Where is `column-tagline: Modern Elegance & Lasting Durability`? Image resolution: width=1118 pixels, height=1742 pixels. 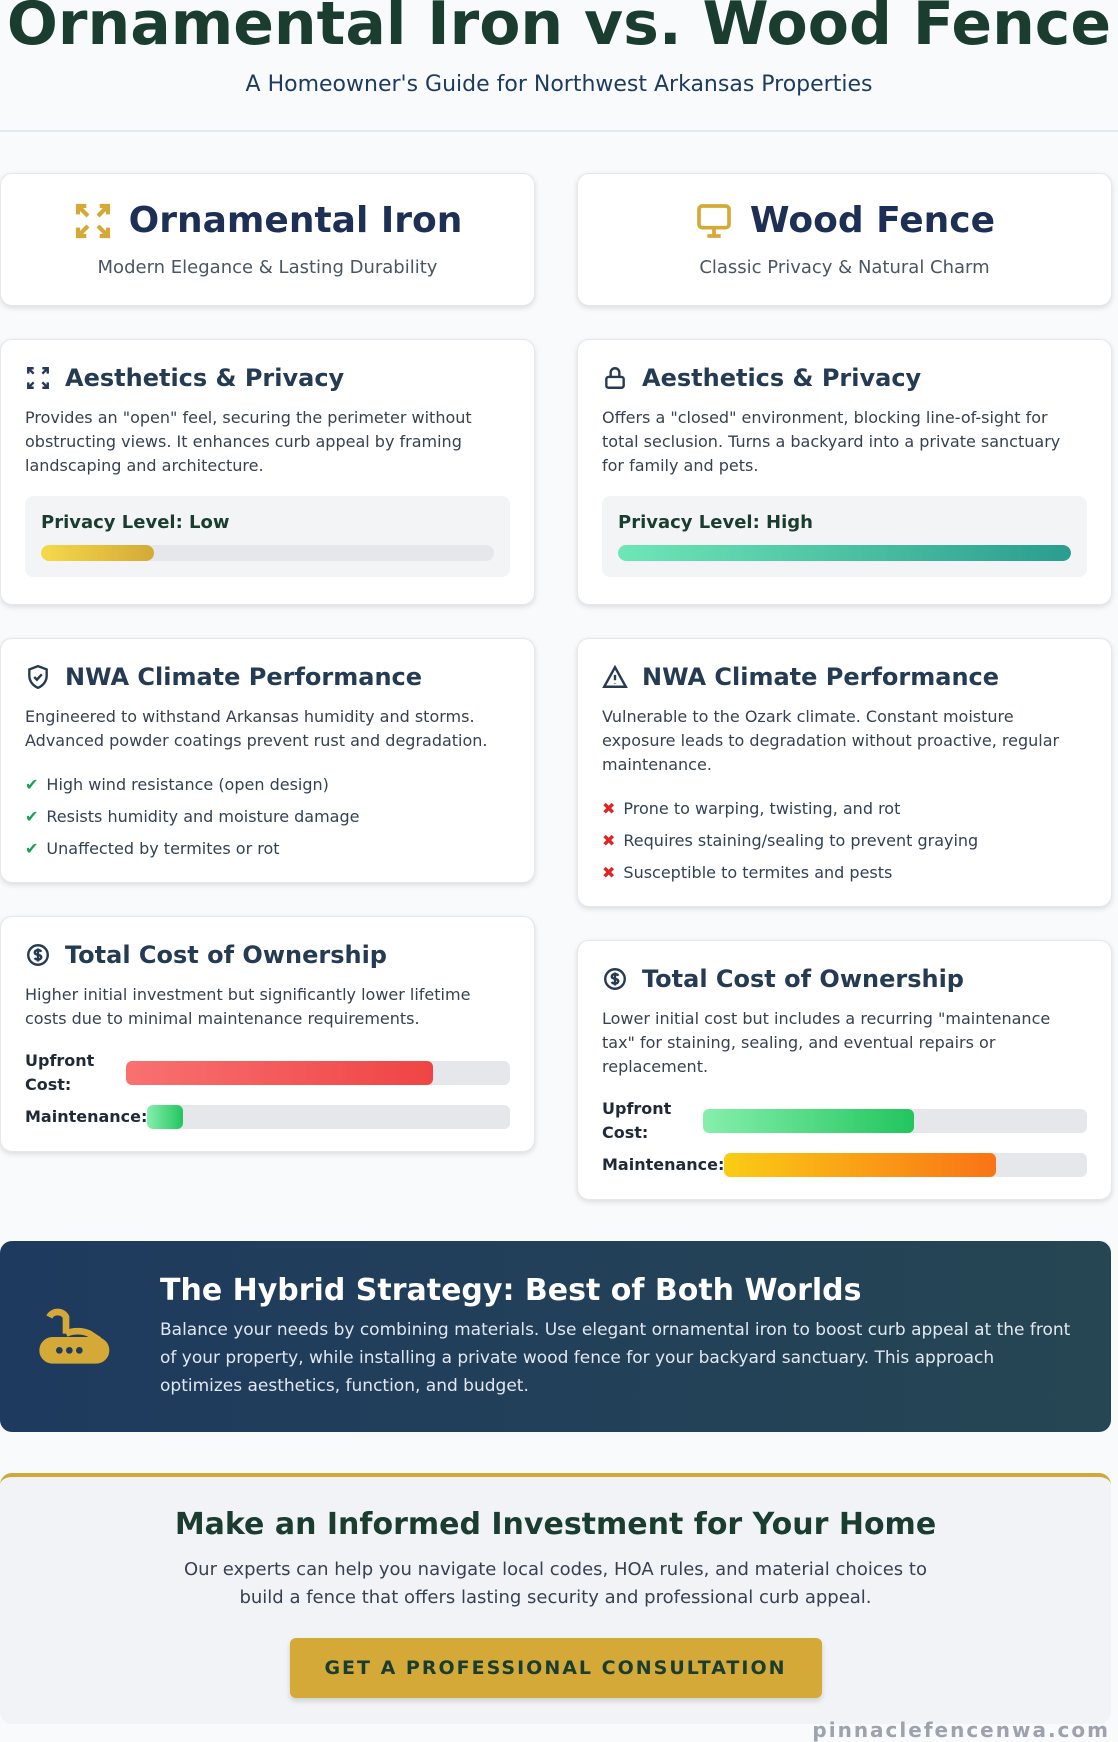
column-tagline: Modern Elegance & Lasting Durability is located at coordinates (267, 267).